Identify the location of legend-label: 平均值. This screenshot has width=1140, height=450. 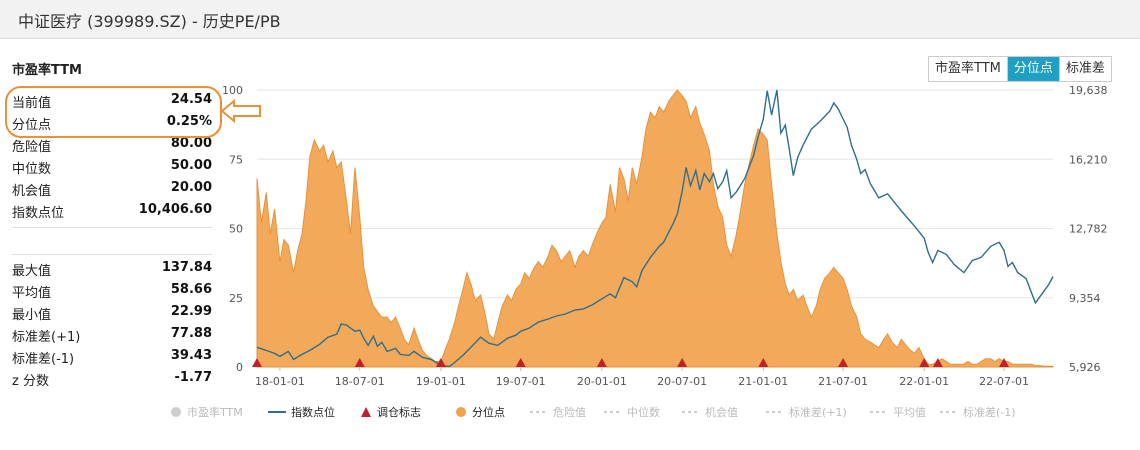
(909, 412).